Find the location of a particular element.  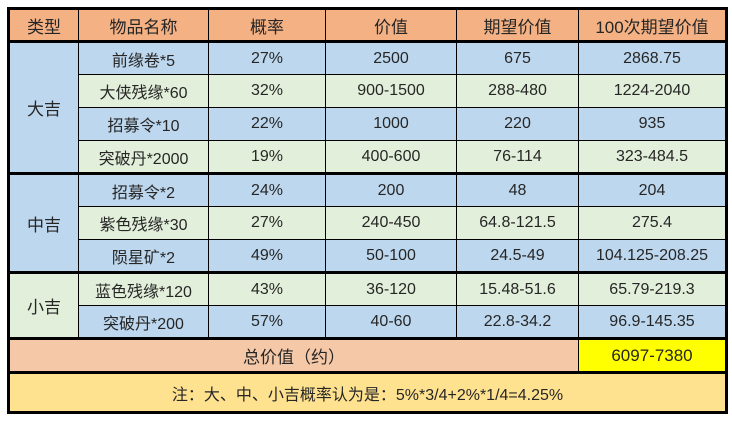

header-value: 价值 is located at coordinates (391, 25).